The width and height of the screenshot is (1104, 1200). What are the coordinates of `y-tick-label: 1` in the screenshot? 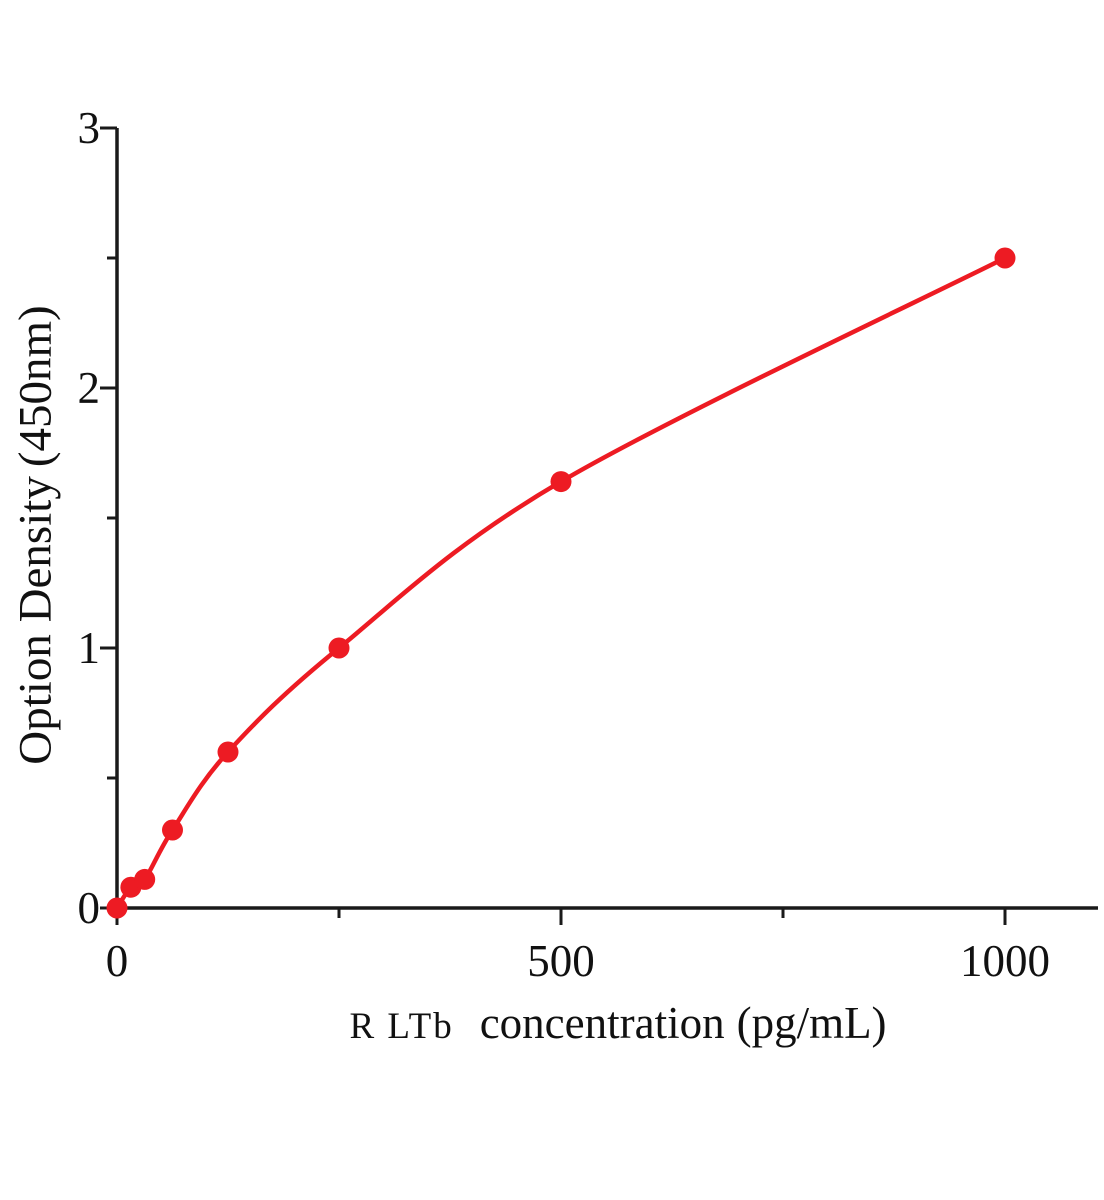 It's located at (89, 648).